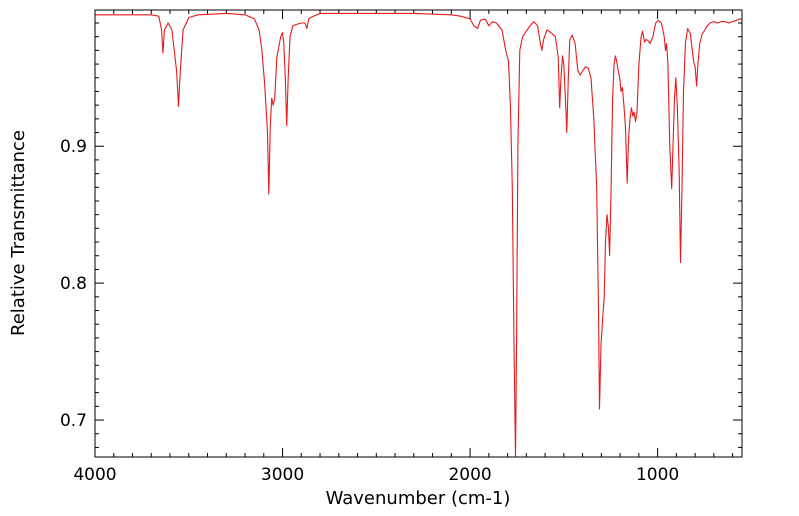 The height and width of the screenshot is (516, 799). What do you see at coordinates (418, 498) in the screenshot?
I see `x-axis-label: Wavenumber (cm-1)` at bounding box center [418, 498].